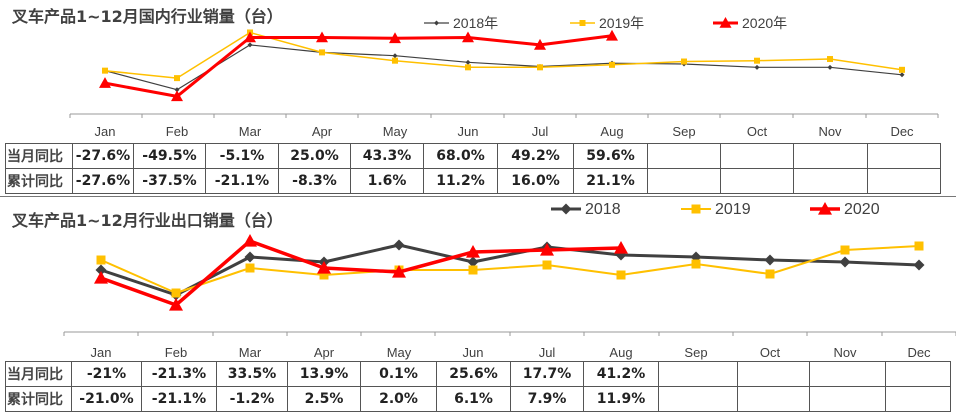 The height and width of the screenshot is (417, 956). I want to click on table-cell: -21%, so click(106, 374).